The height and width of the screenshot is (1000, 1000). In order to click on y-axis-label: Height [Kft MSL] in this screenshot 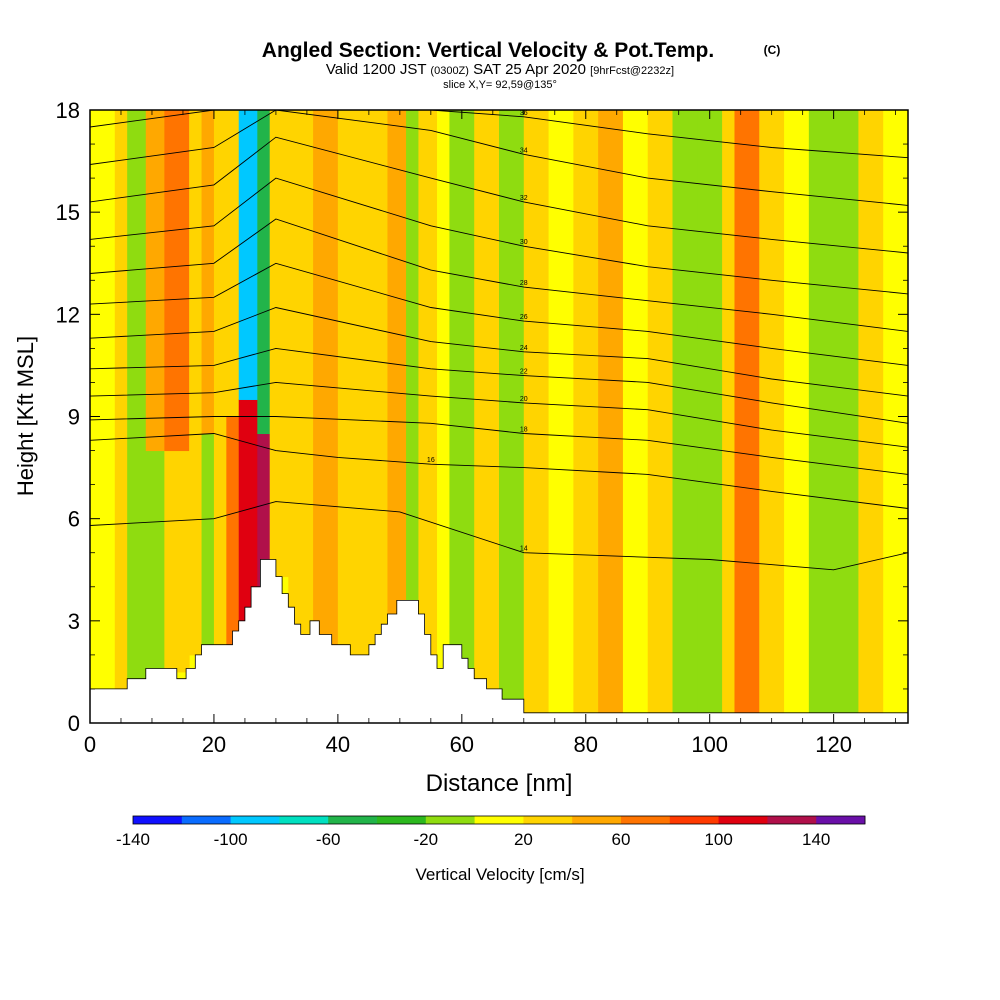, I will do `click(25, 416)`.